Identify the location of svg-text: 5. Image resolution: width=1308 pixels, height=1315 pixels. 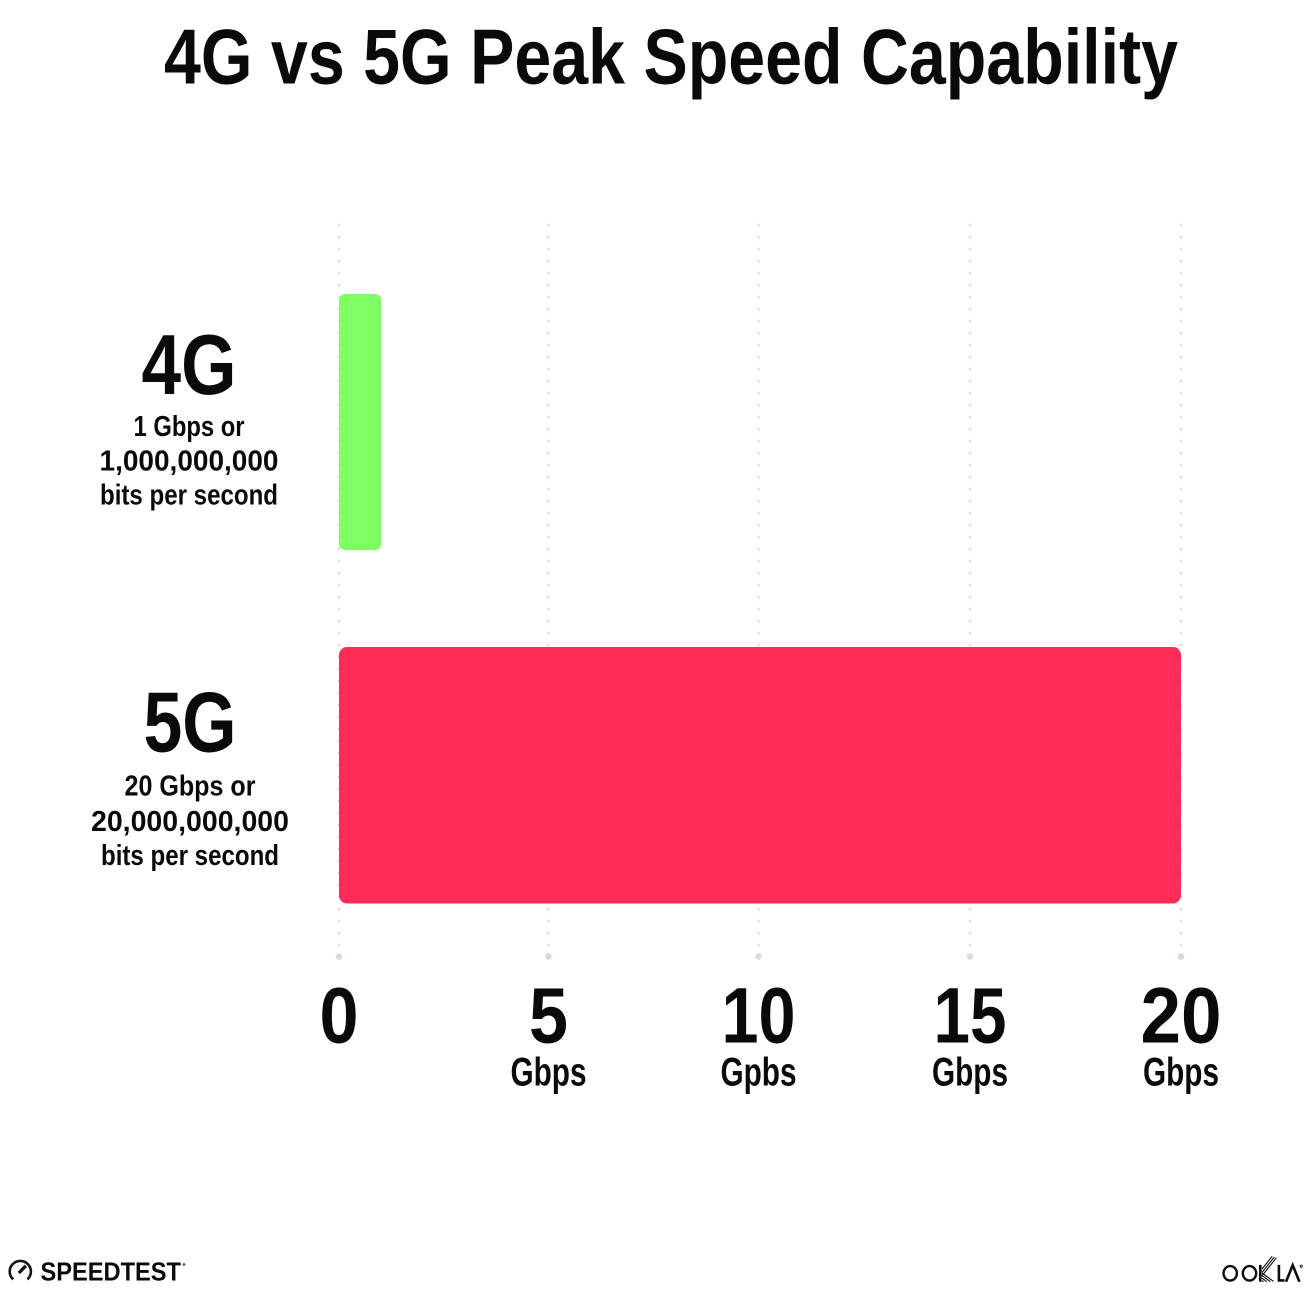
(548, 1015).